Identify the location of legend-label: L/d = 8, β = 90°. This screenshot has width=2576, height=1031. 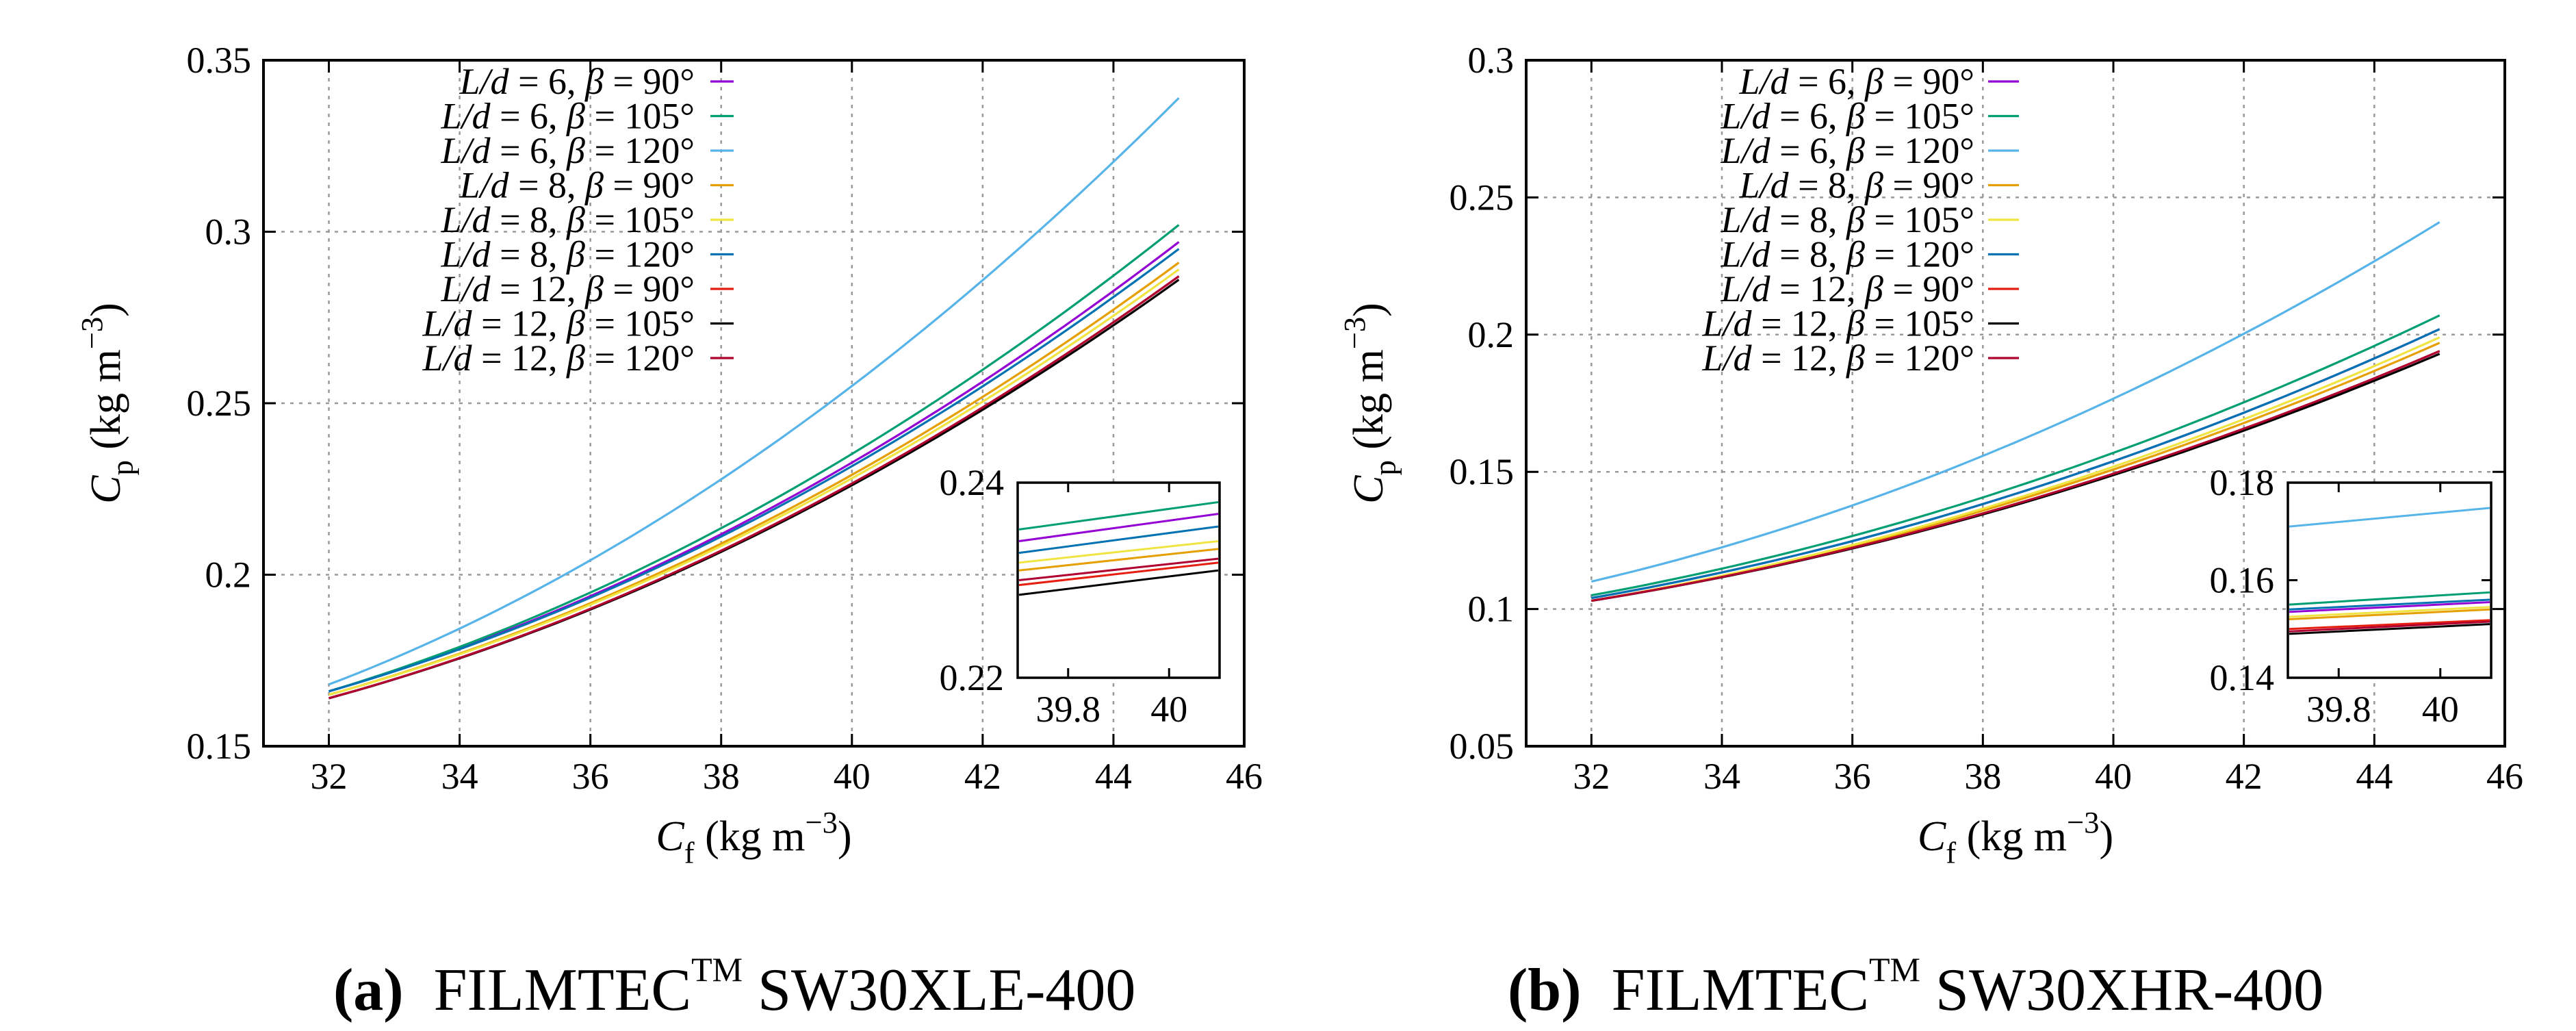
(577, 185).